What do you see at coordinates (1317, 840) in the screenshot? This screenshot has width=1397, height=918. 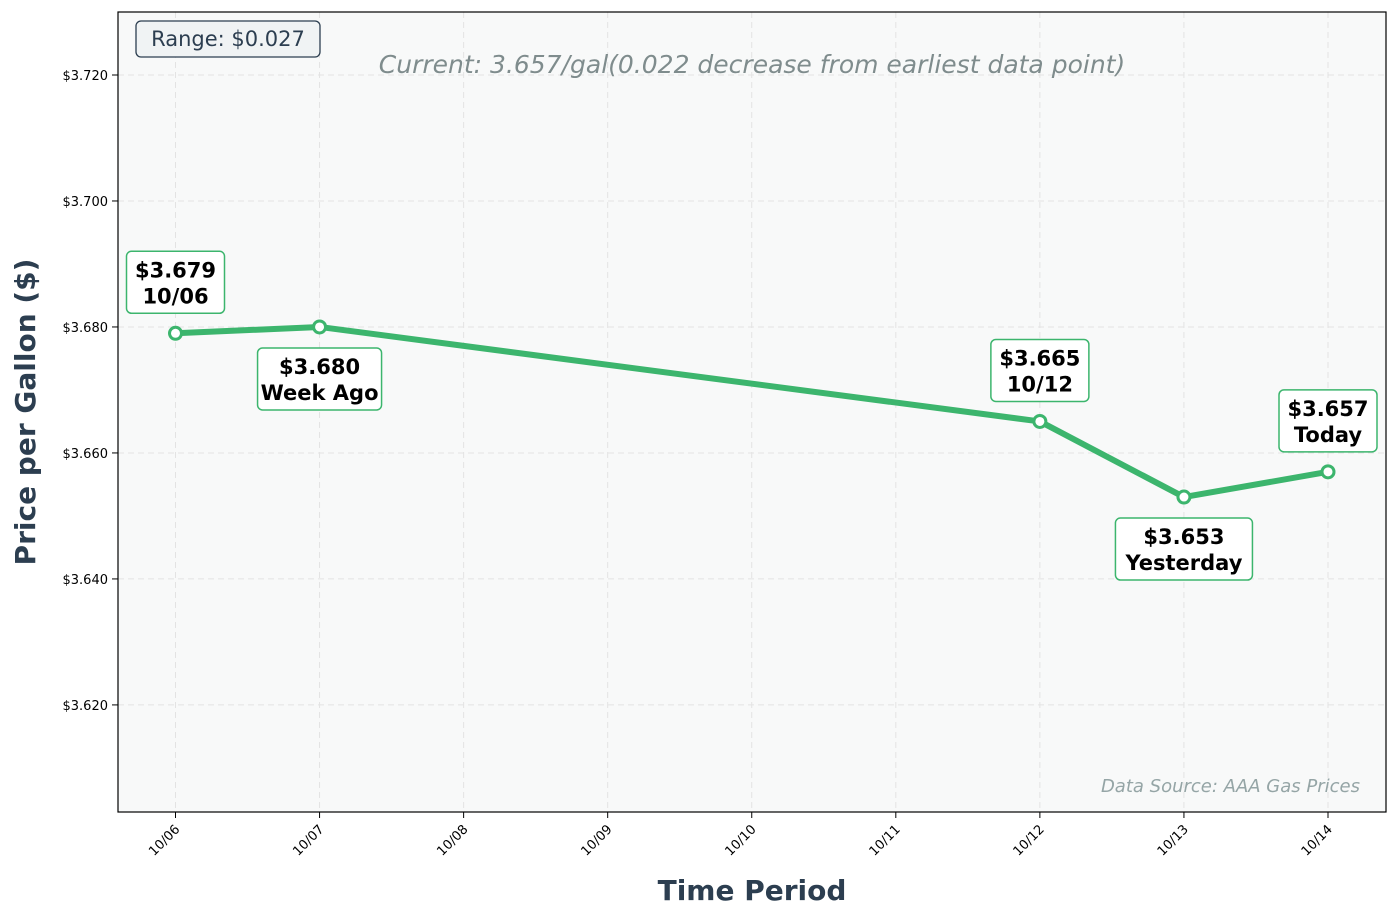 I see `x-tick-label: 10/14` at bounding box center [1317, 840].